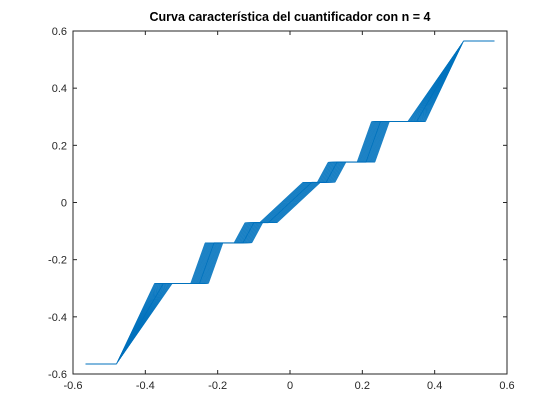 The image size is (560, 420). I want to click on x-tick-label: 0.6, so click(506, 386).